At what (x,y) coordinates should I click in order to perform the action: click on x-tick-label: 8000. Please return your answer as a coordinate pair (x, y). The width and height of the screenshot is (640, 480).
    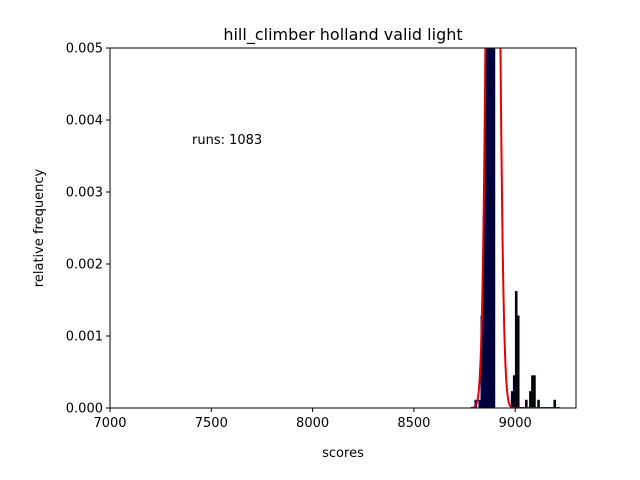
    Looking at the image, I should click on (312, 423).